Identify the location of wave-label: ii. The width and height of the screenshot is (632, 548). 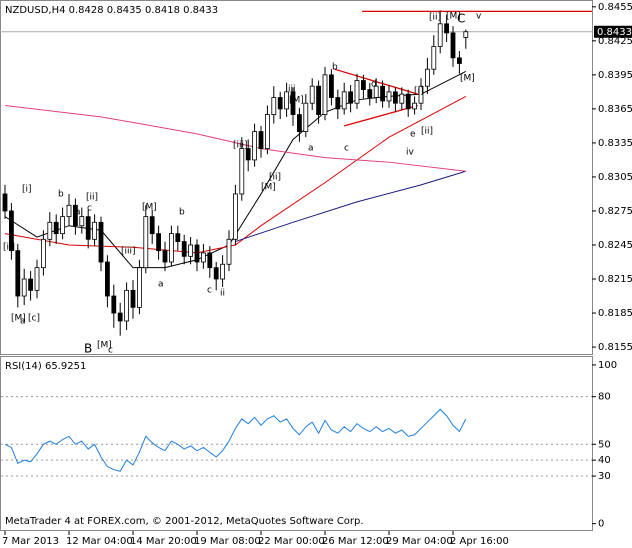
(222, 294).